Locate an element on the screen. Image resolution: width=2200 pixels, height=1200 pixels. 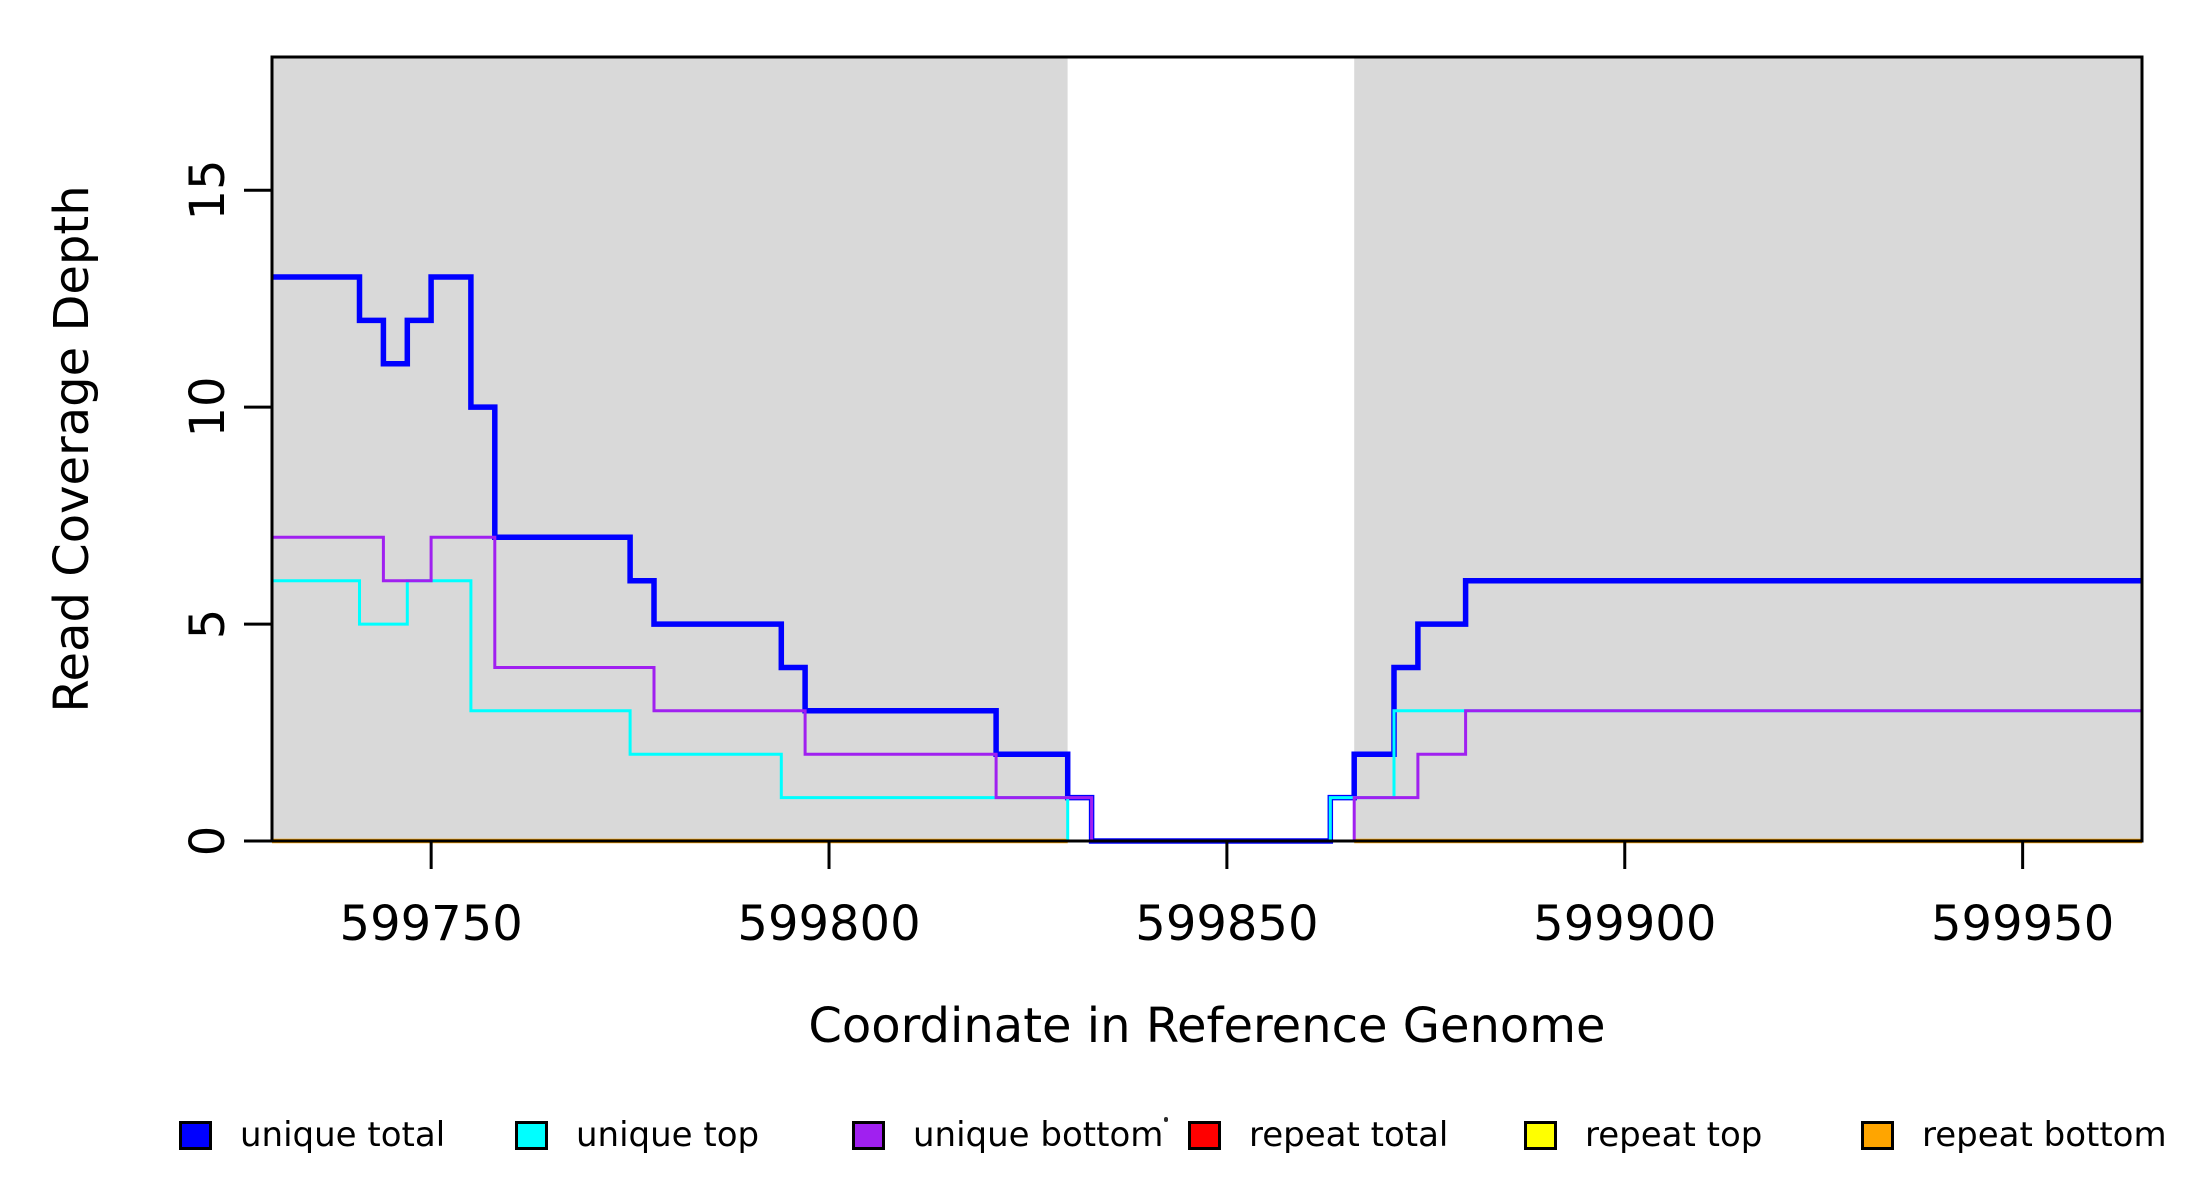
y-tick-label: 0 is located at coordinates (208, 841).